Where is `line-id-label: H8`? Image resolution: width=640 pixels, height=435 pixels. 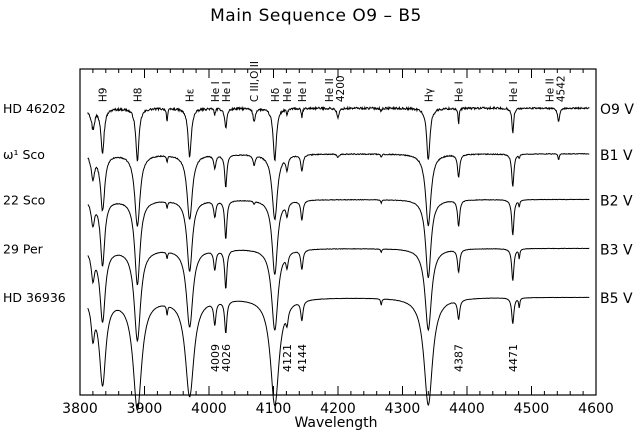 line-id-label: H8 is located at coordinates (138, 95).